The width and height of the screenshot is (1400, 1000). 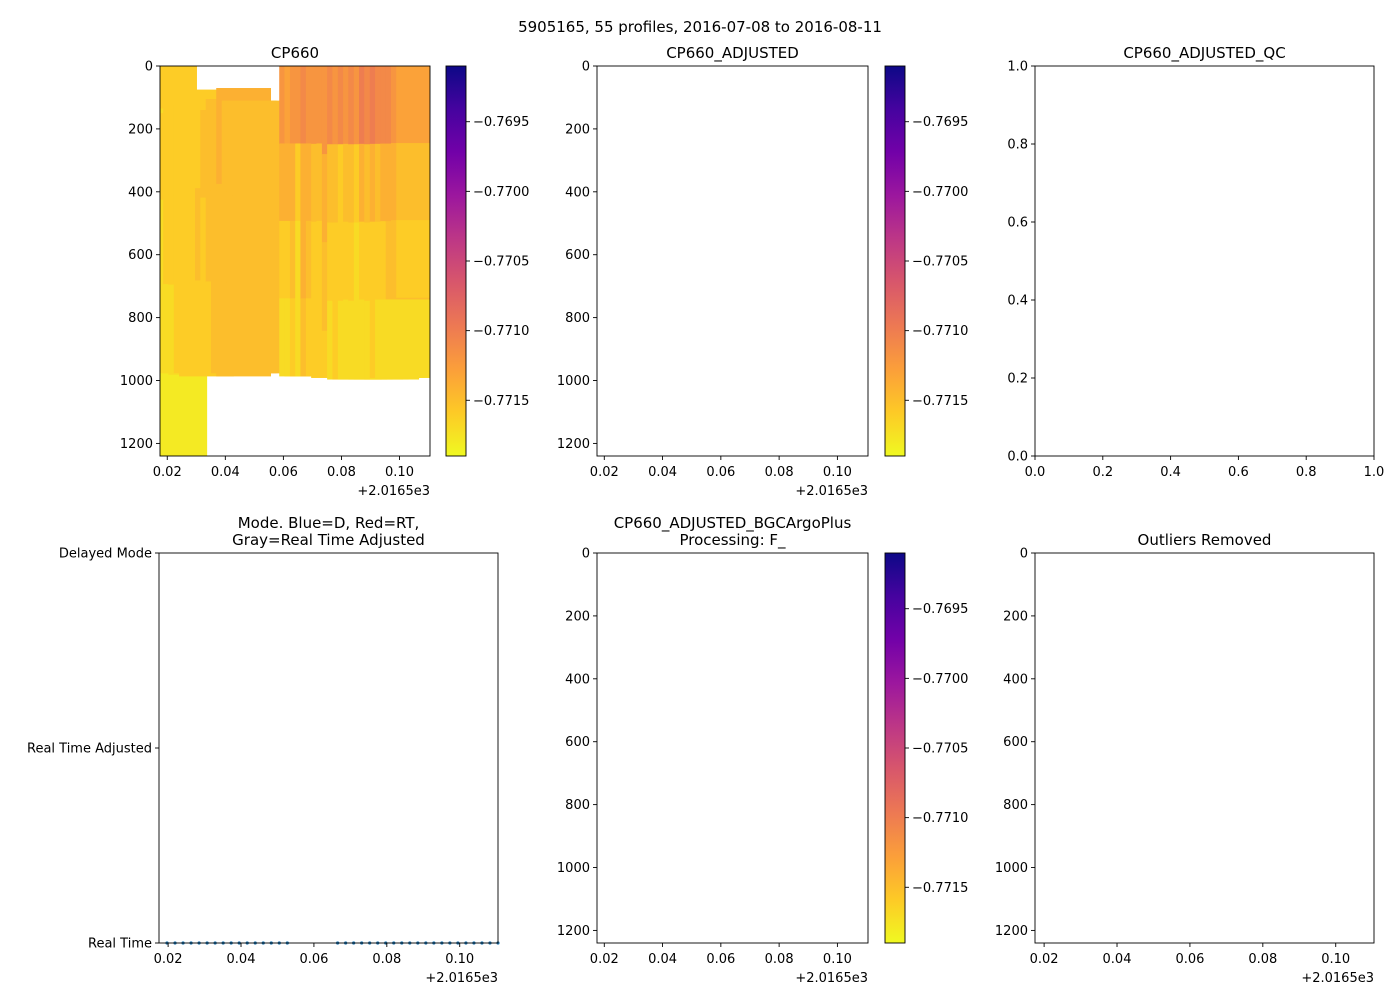 I want to click on panel-title: Gray=Real Time Adjusted, so click(x=328, y=540).